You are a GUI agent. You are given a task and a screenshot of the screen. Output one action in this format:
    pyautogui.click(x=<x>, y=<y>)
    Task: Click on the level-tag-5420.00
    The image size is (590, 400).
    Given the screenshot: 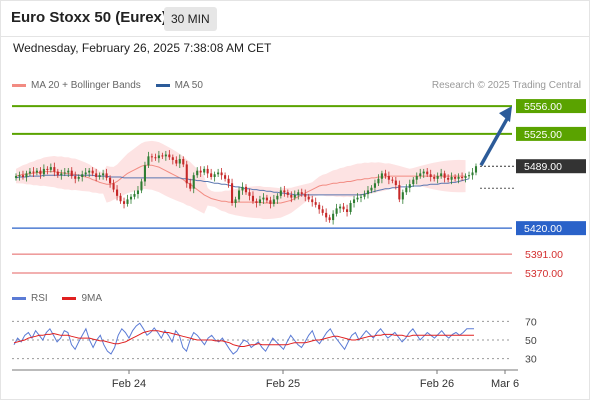 What is the action you would take?
    pyautogui.click(x=551, y=228)
    